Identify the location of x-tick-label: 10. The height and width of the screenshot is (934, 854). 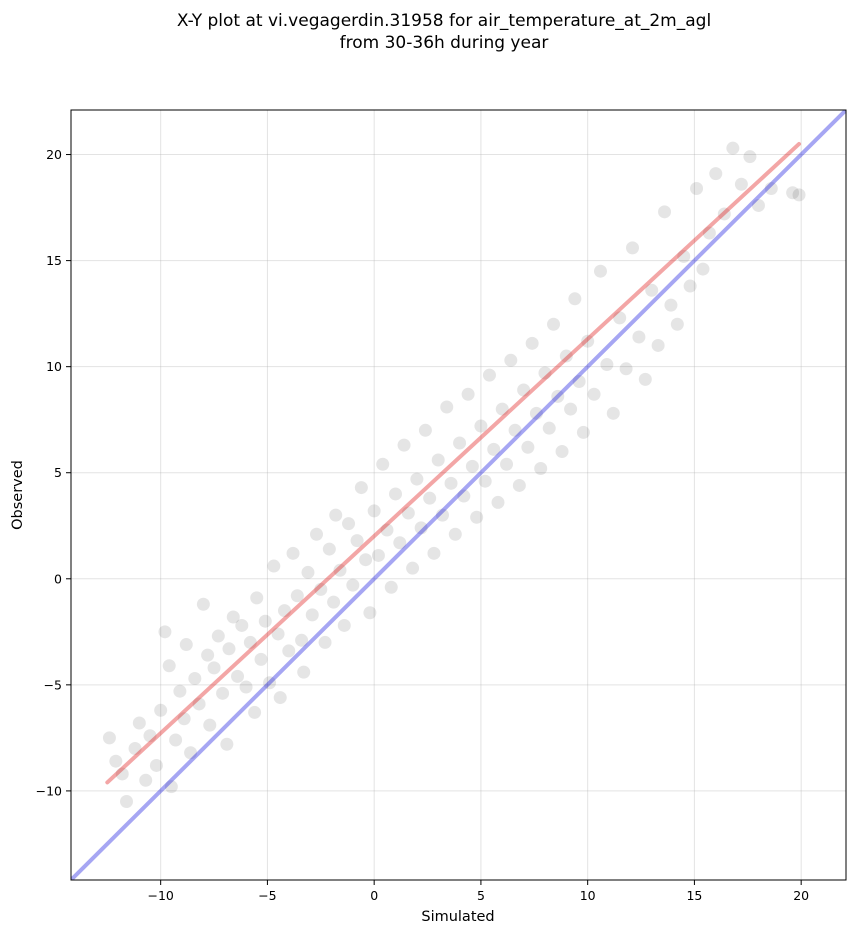
(588, 895).